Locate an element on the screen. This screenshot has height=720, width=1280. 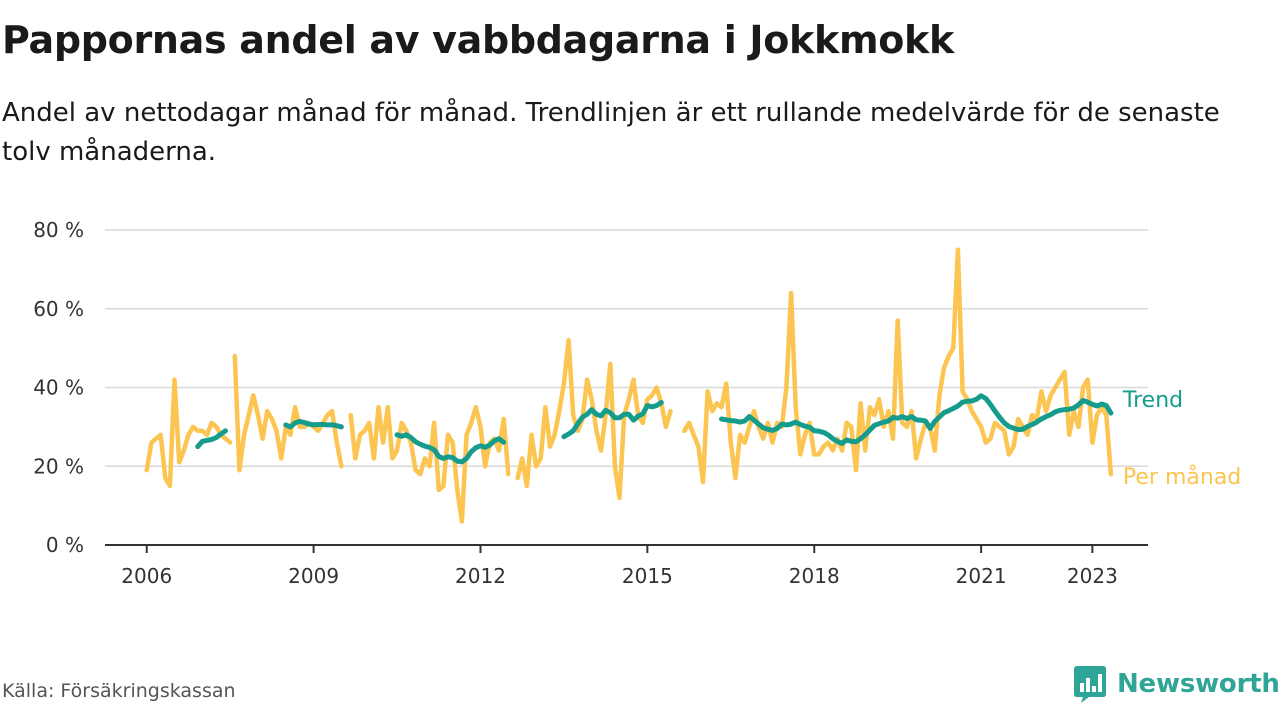
y-tick-label: 80 % is located at coordinates (58, 230).